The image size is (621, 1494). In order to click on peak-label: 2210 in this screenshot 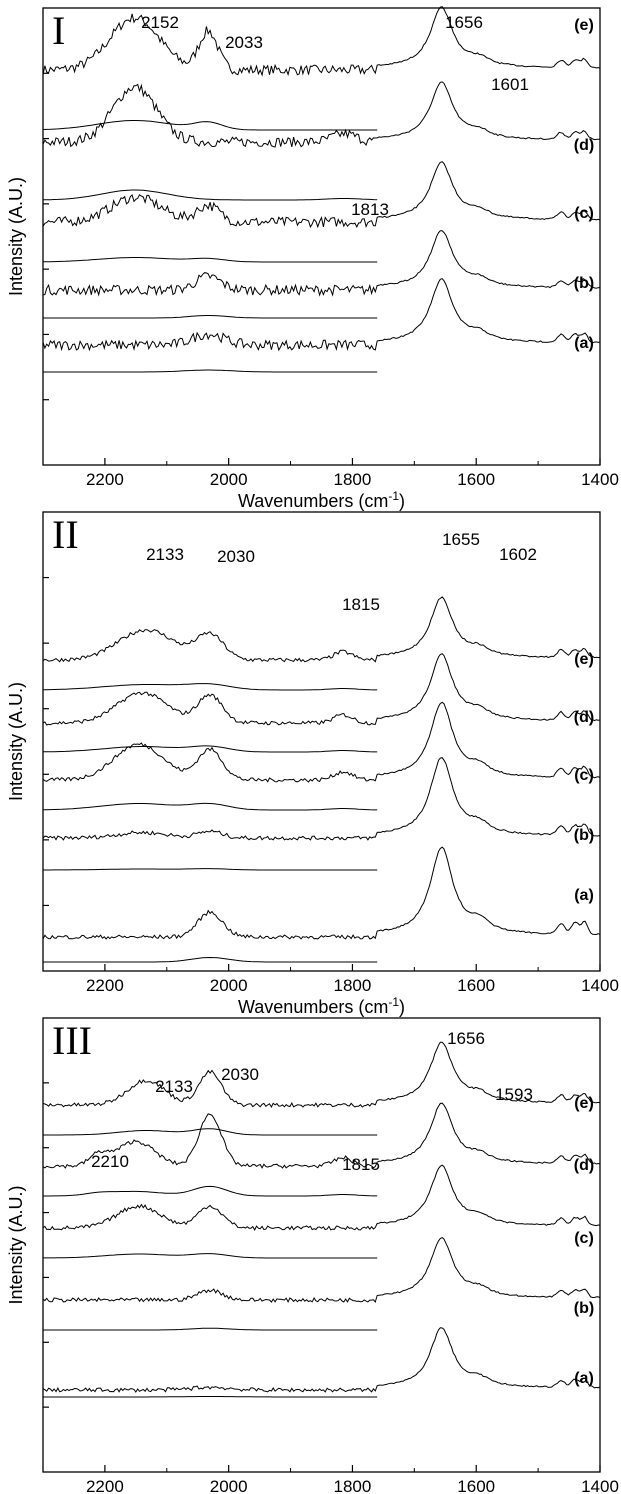, I will do `click(110, 1161)`.